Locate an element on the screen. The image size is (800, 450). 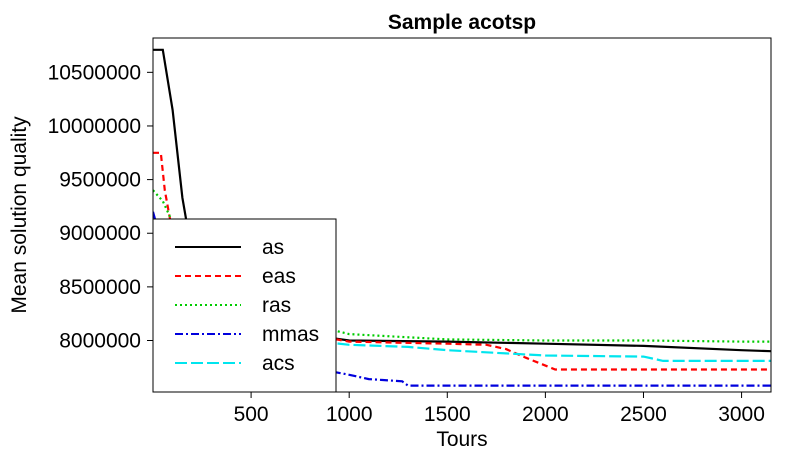
x-tick-label: 500 is located at coordinates (251, 414).